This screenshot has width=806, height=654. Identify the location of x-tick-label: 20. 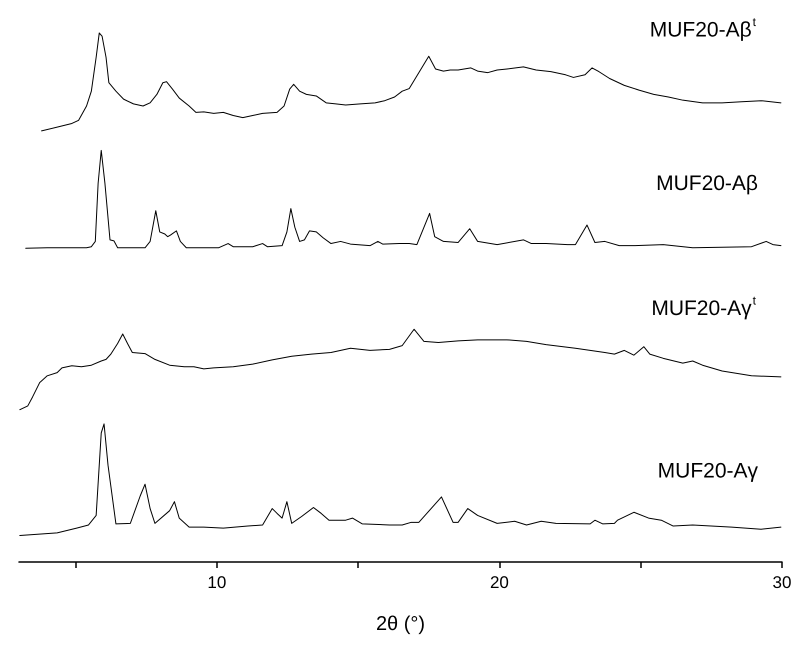
(499, 582).